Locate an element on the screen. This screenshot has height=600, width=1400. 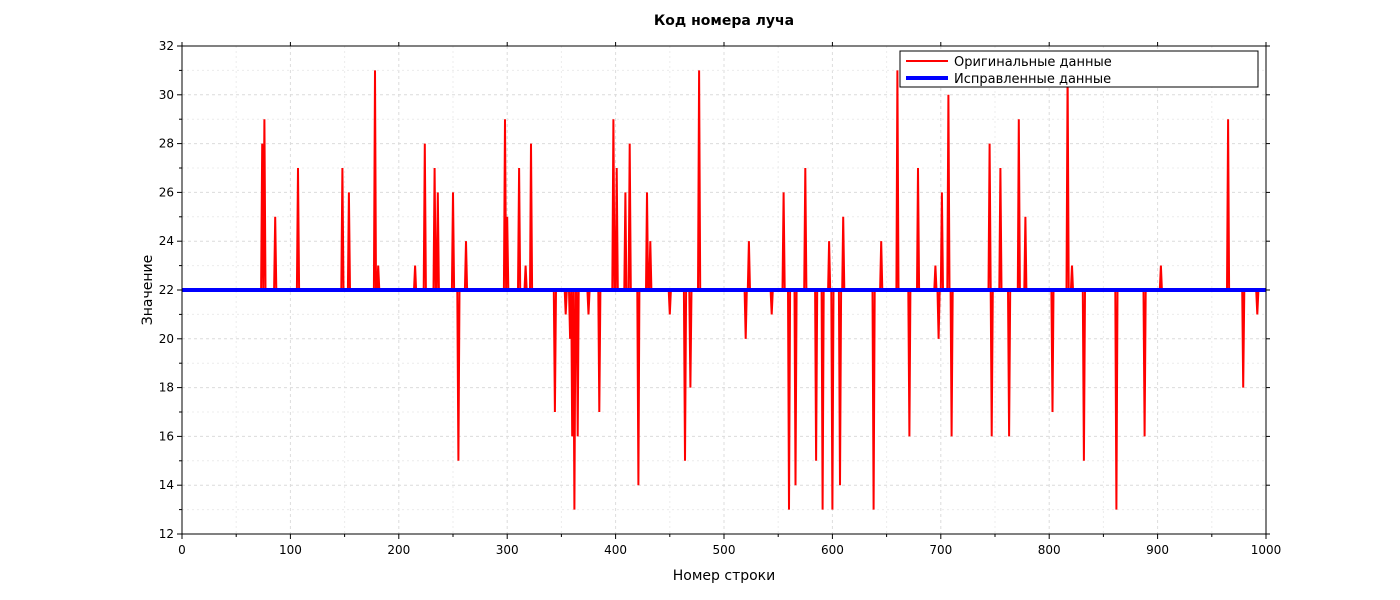
x-tick-label: 600 is located at coordinates (832, 550).